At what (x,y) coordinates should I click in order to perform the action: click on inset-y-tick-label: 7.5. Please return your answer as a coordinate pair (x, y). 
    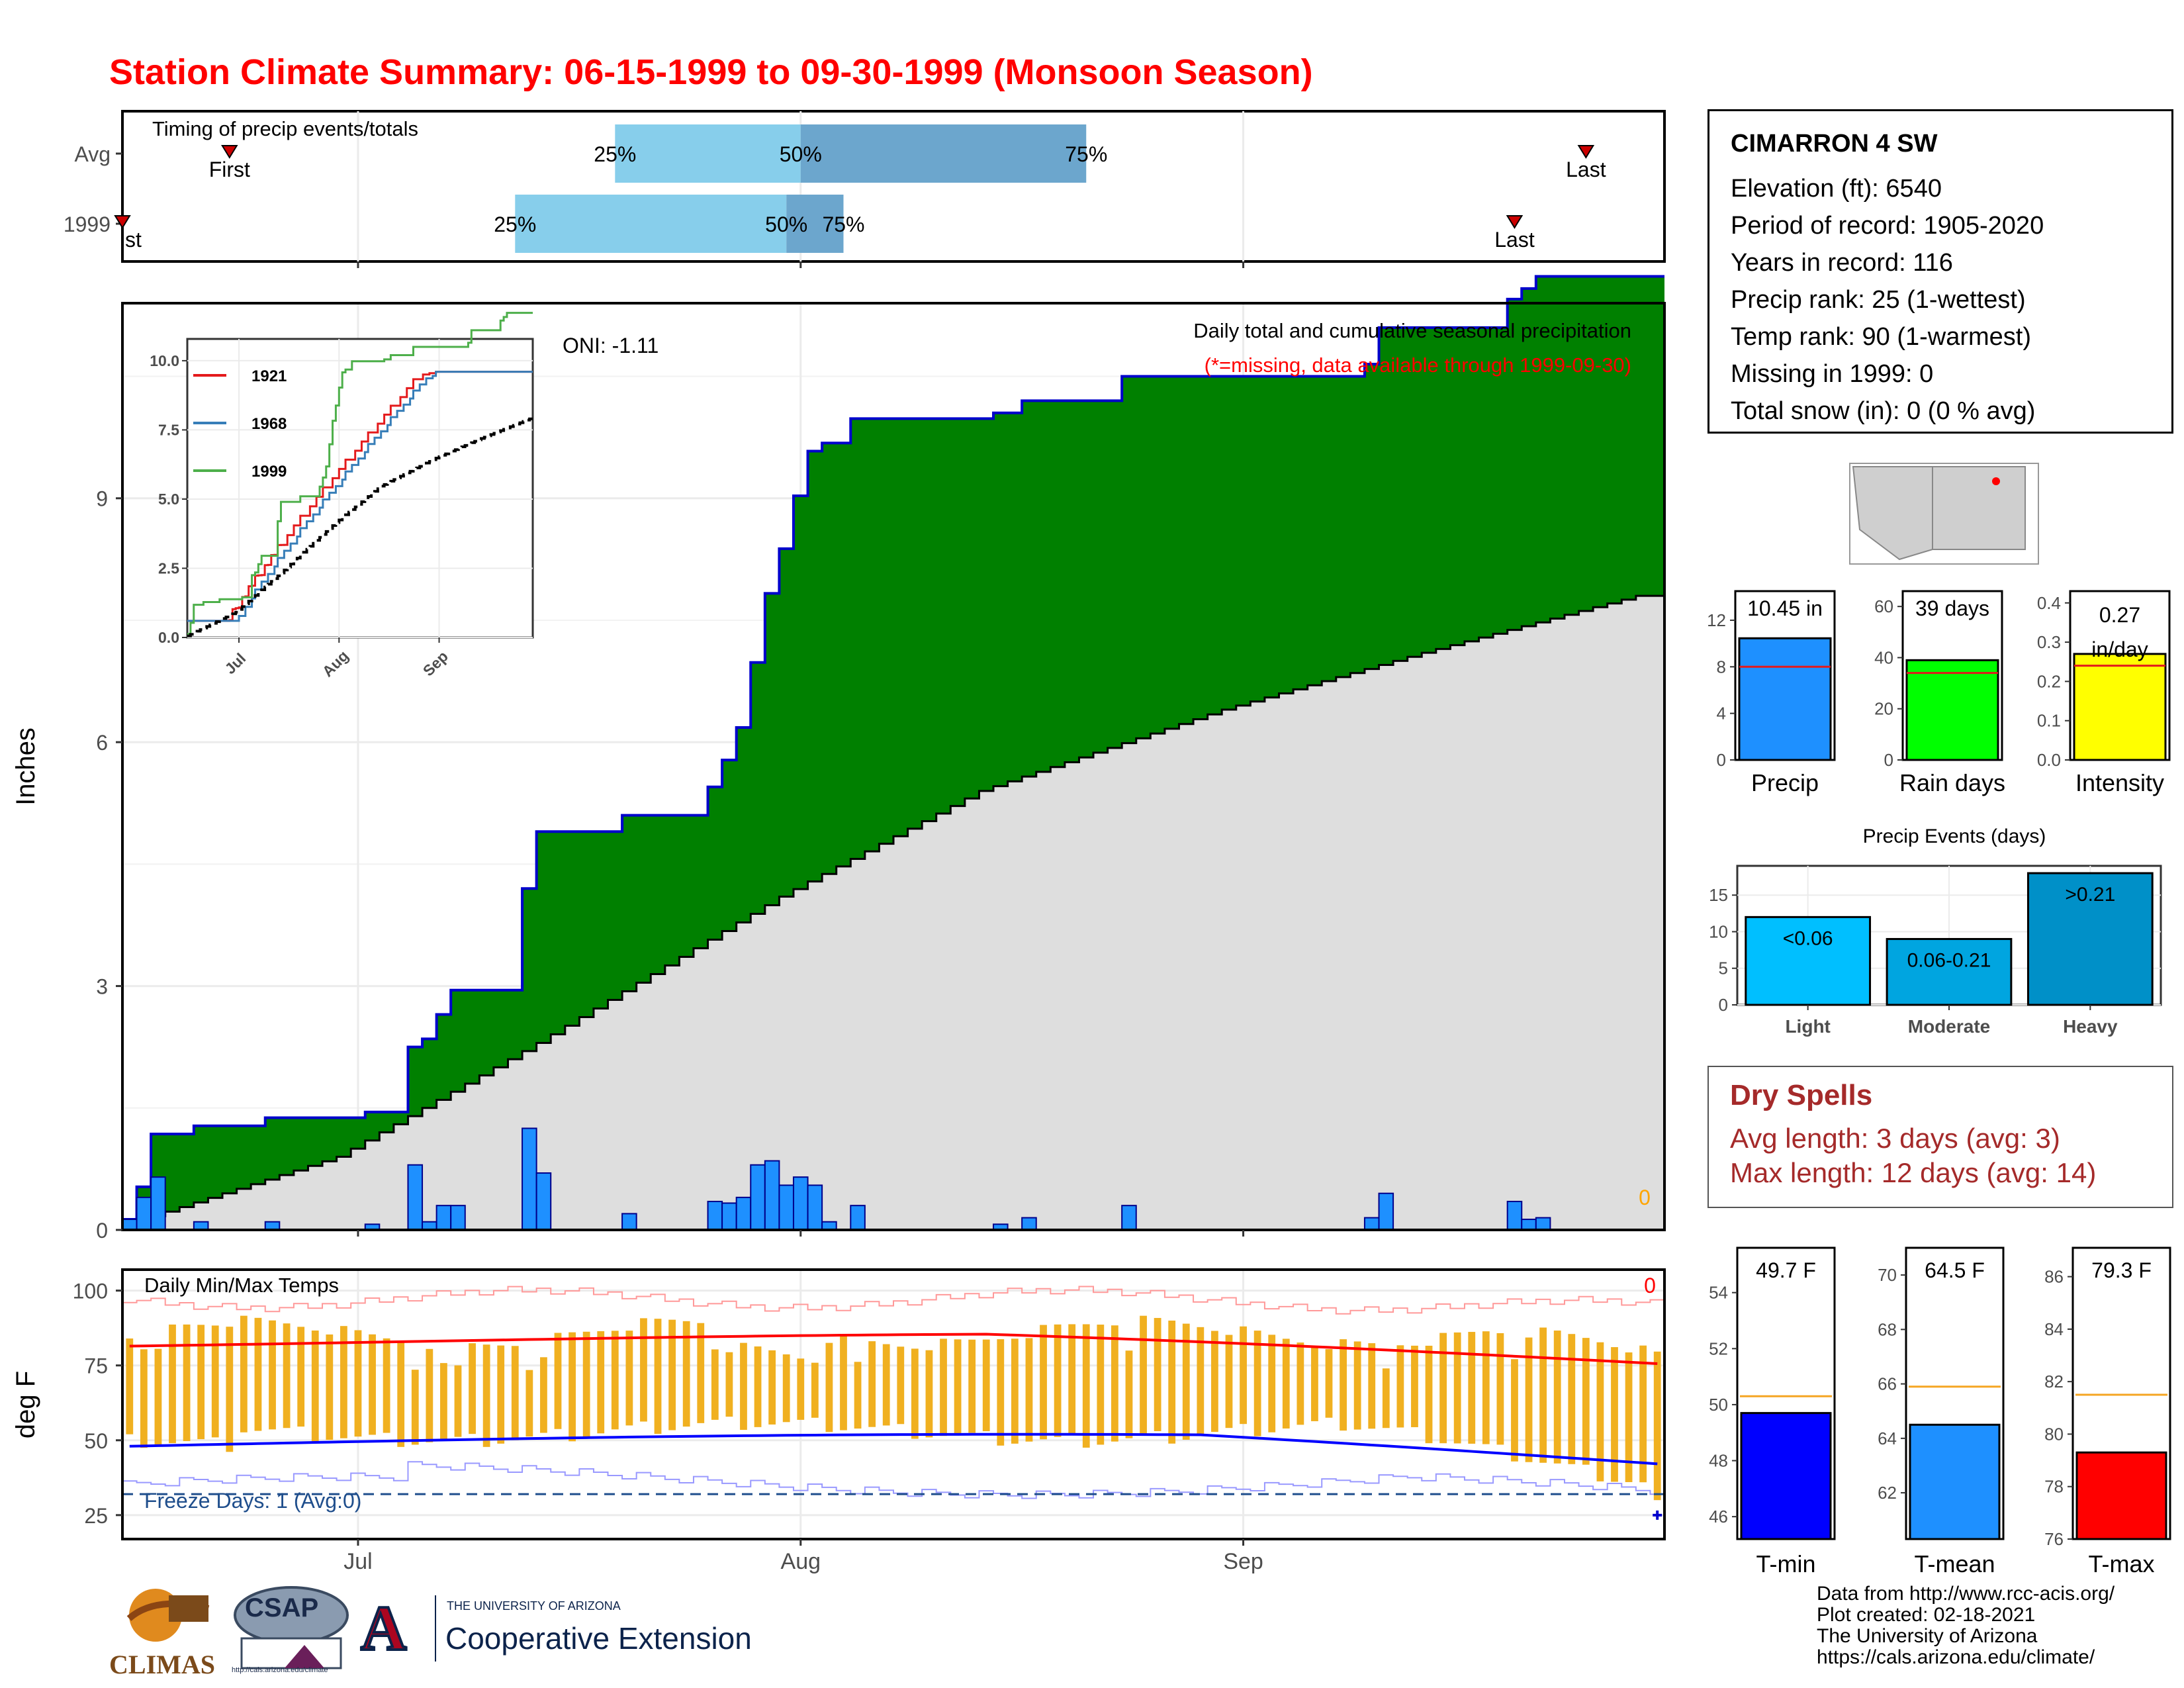
    Looking at the image, I should click on (168, 429).